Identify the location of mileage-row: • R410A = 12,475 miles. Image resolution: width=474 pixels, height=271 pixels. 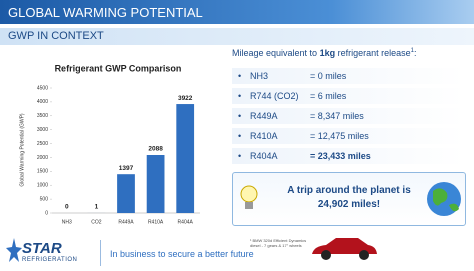
(348, 136).